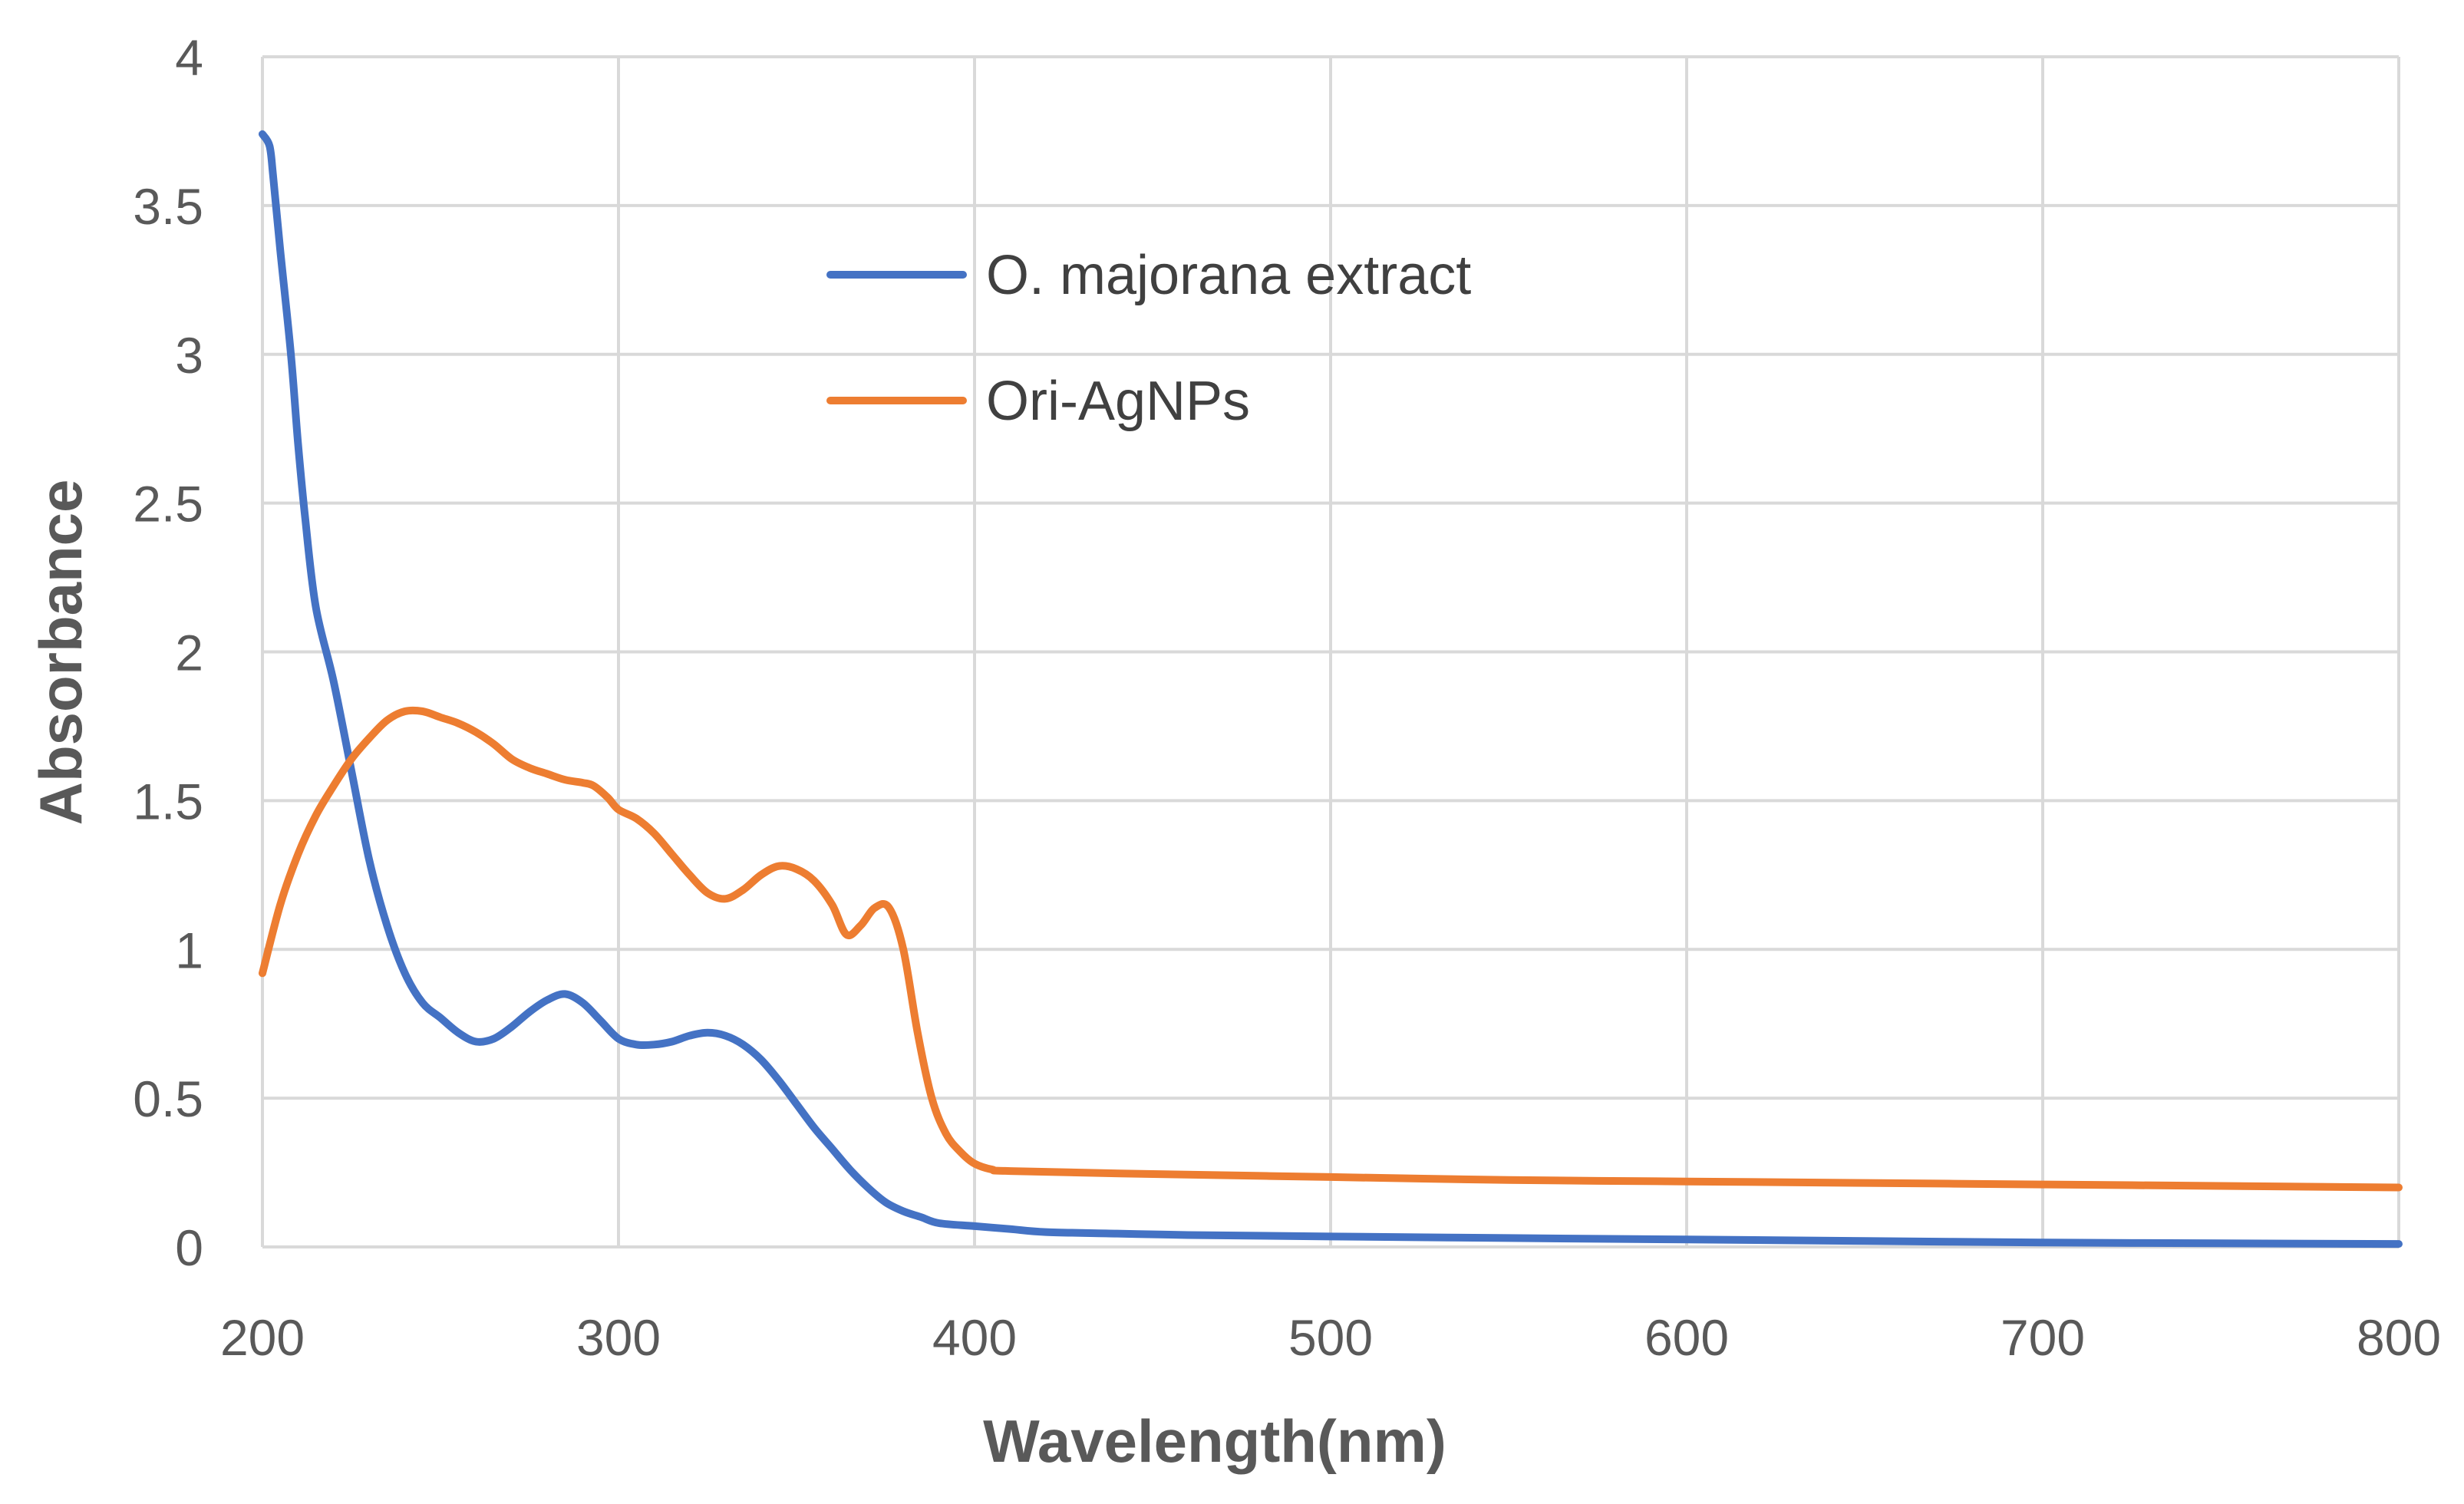  I want to click on y-tick-label: 1.5, so click(168, 801).